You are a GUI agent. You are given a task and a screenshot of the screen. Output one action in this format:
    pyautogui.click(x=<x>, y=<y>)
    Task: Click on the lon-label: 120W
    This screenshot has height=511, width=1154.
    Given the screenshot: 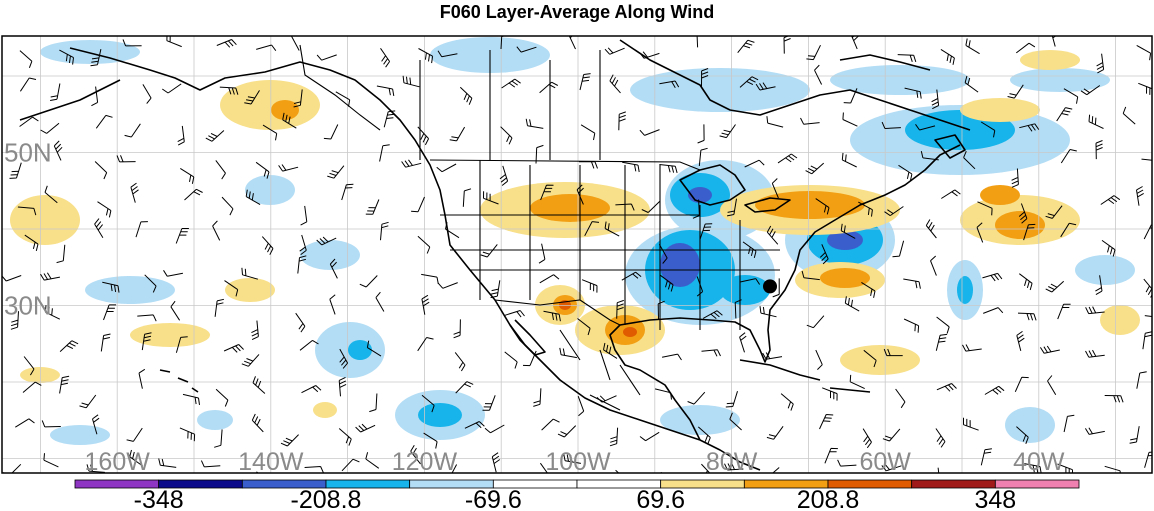 What is the action you would take?
    pyautogui.click(x=425, y=462)
    